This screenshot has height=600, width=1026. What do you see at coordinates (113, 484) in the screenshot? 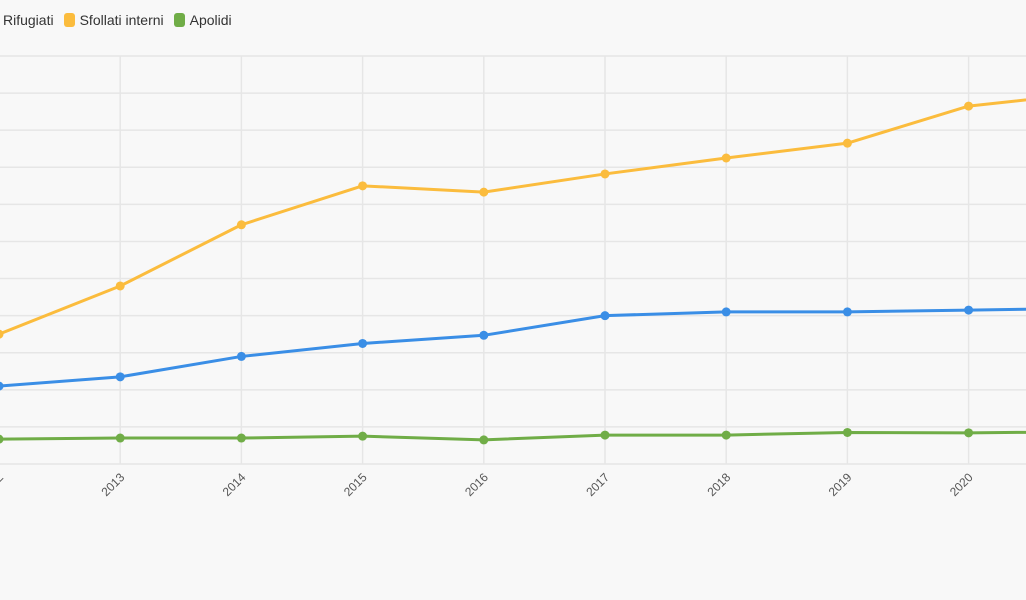
I see `x-tick-label: 2013` at bounding box center [113, 484].